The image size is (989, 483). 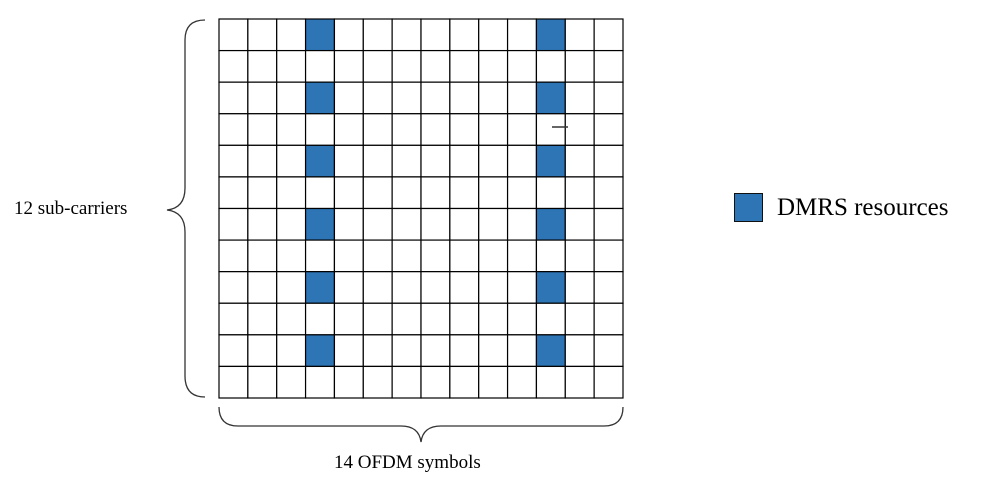 What do you see at coordinates (748, 207) in the screenshot?
I see `legend-swatch-dmrs` at bounding box center [748, 207].